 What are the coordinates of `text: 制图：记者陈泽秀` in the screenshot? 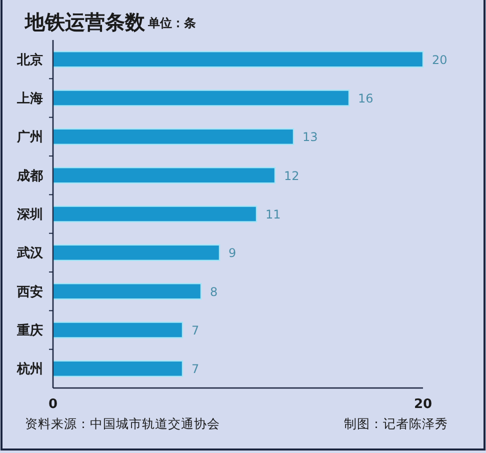 It's located at (396, 423).